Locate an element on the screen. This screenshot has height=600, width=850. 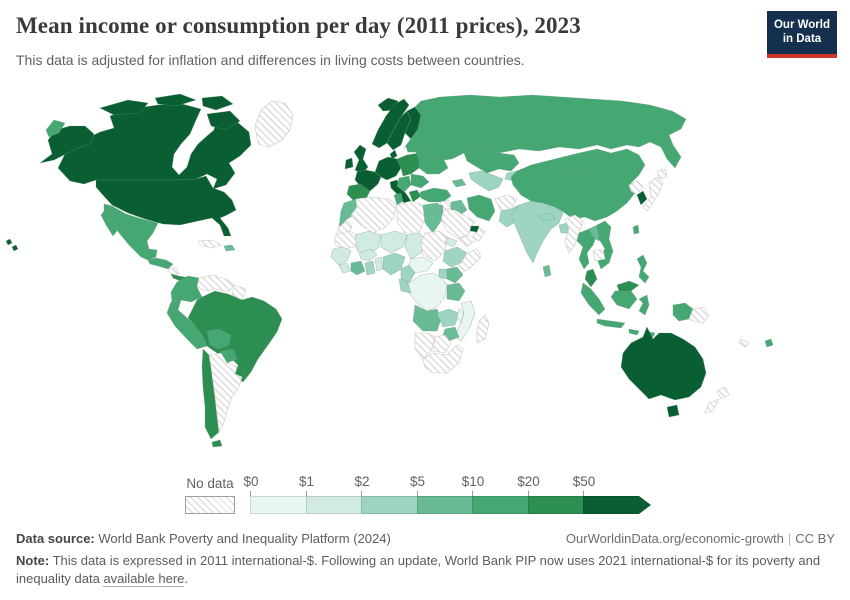
region-north-korea is located at coordinates (636, 188).